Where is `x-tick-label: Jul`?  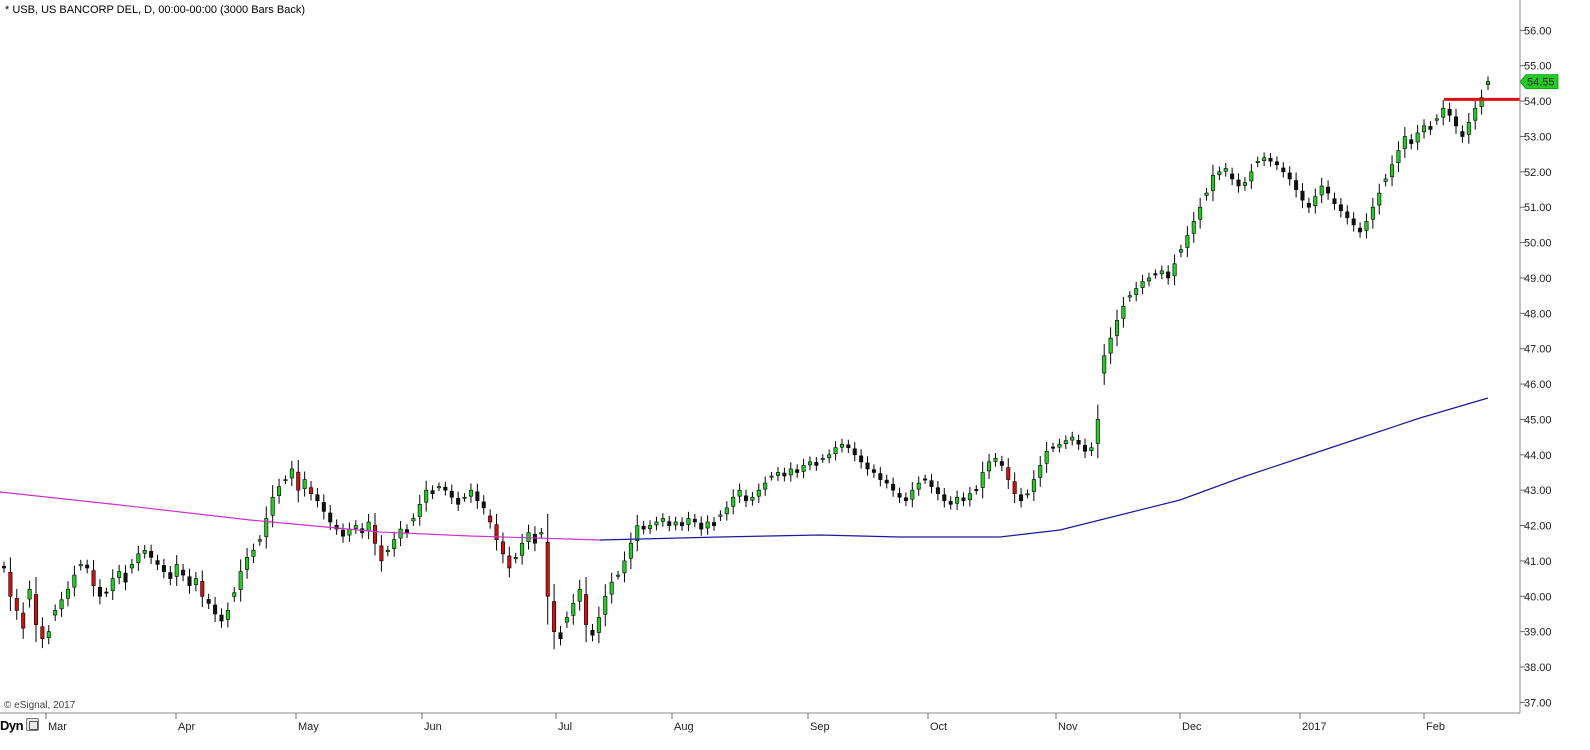 x-tick-label: Jul is located at coordinates (565, 727).